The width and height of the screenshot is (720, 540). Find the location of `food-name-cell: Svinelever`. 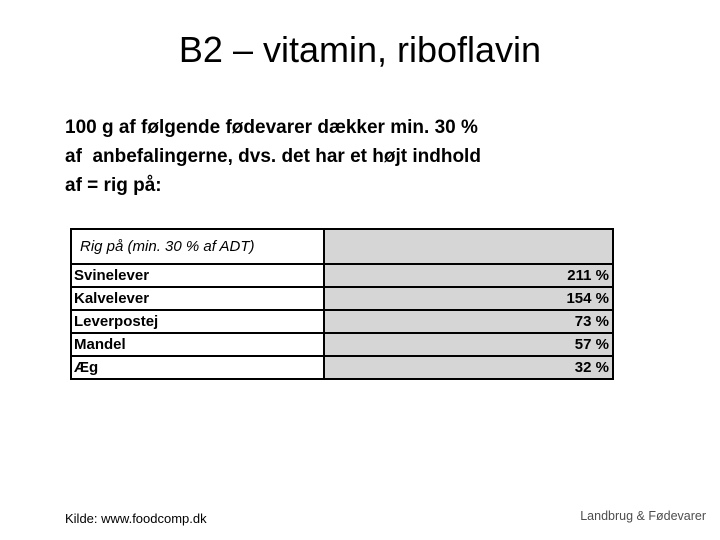

food-name-cell: Svinelever is located at coordinates (197, 275).